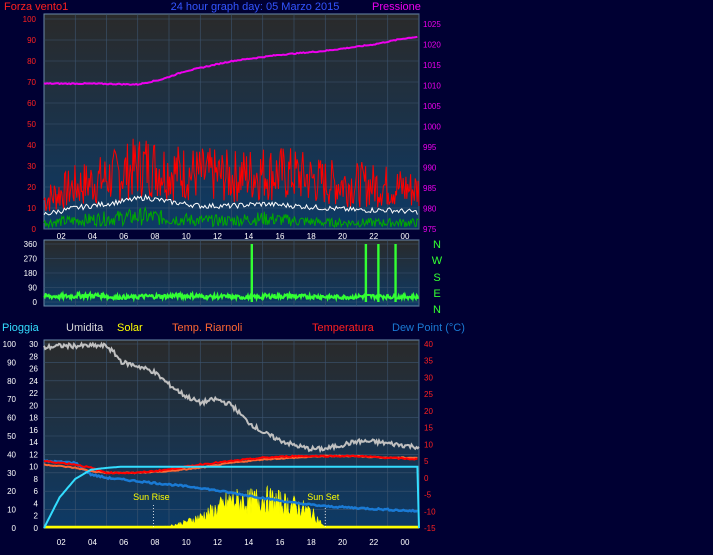 The width and height of the screenshot is (713, 555). What do you see at coordinates (437, 310) in the screenshot?
I see `compass-n-bottom: N` at bounding box center [437, 310].